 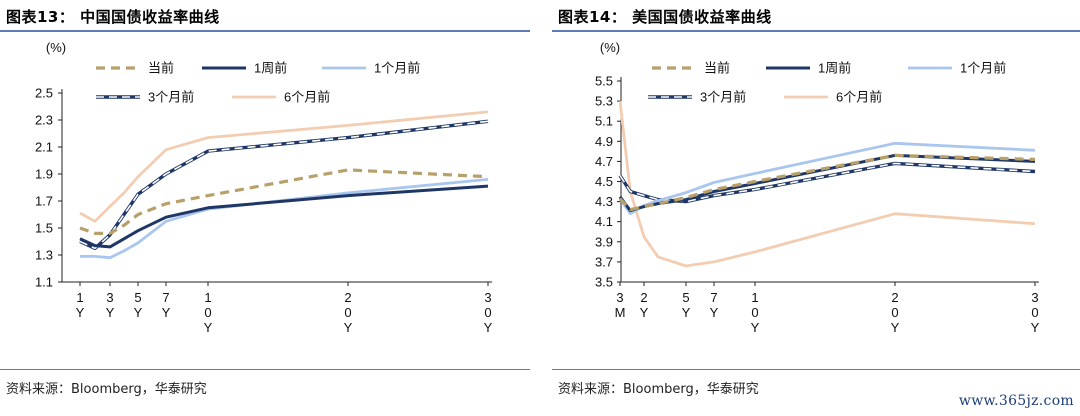 What do you see at coordinates (604, 241) in the screenshot?
I see `y-tick-label: 3.9` at bounding box center [604, 241].